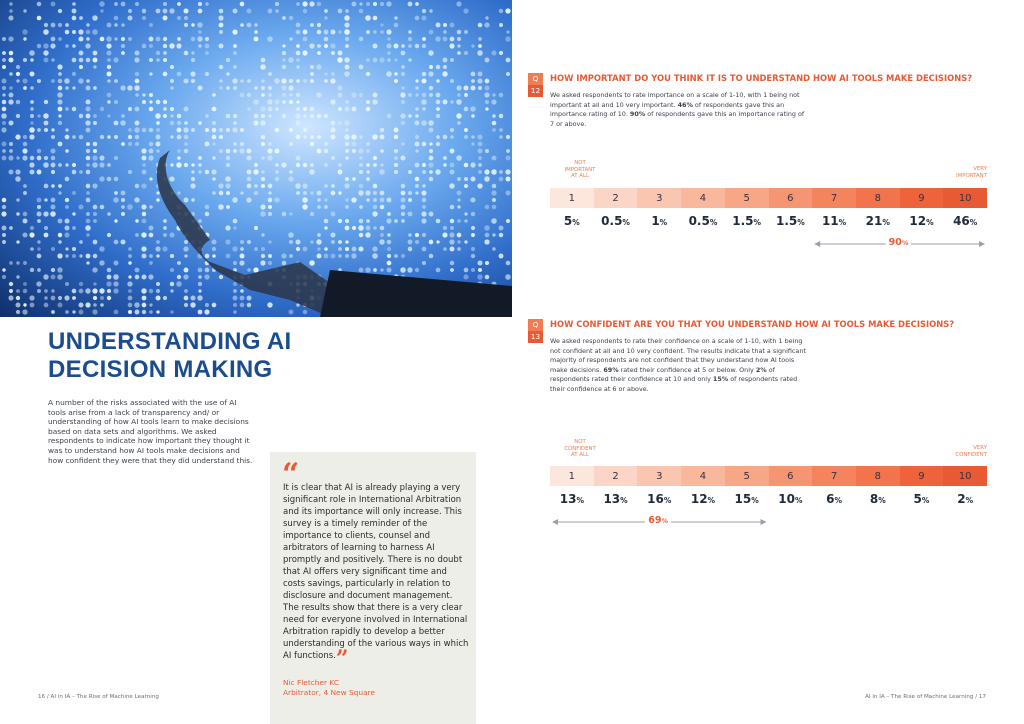 This screenshot has width=1024, height=724. What do you see at coordinates (790, 476) in the screenshot?
I see `q13-scale-cell: 6` at bounding box center [790, 476].